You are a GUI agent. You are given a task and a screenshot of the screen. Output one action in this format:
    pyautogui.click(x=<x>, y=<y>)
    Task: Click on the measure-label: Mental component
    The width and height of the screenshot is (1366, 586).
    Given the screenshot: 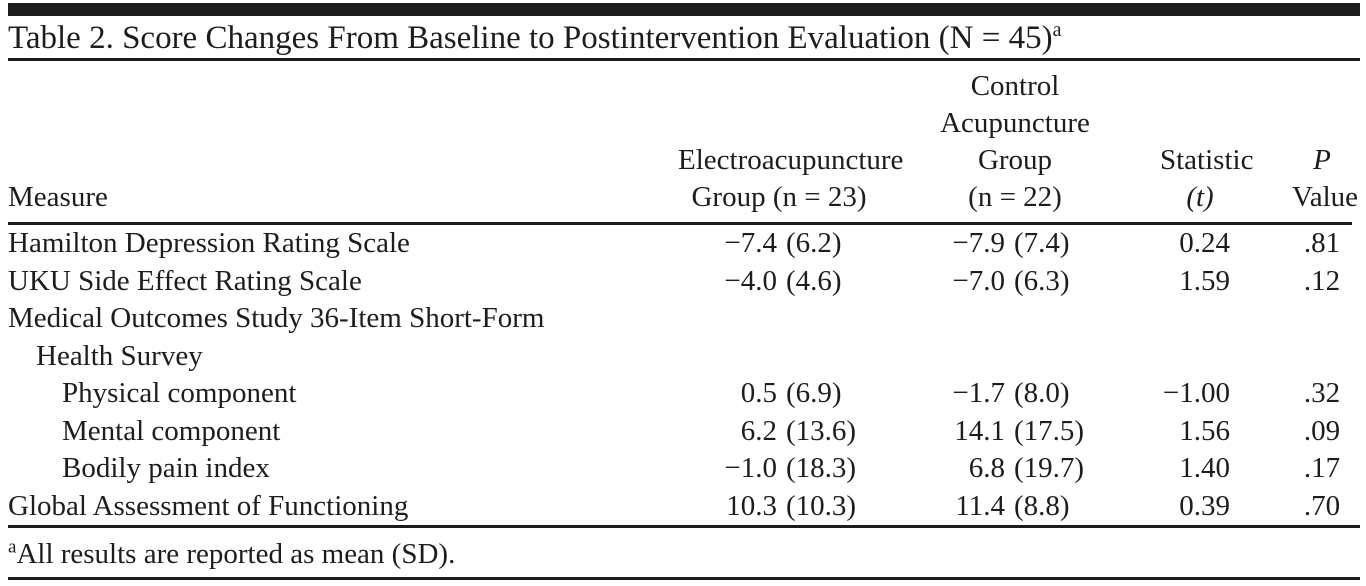 What is the action you would take?
    pyautogui.click(x=171, y=430)
    